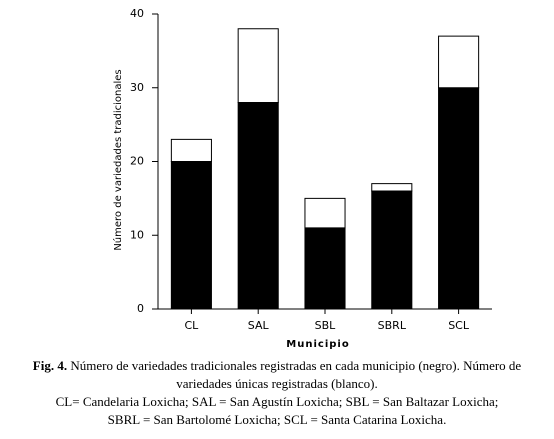 Image resolution: width=554 pixels, height=439 pixels. Describe the element at coordinates (191, 325) in the screenshot. I see `x-tick-label: CL` at that location.